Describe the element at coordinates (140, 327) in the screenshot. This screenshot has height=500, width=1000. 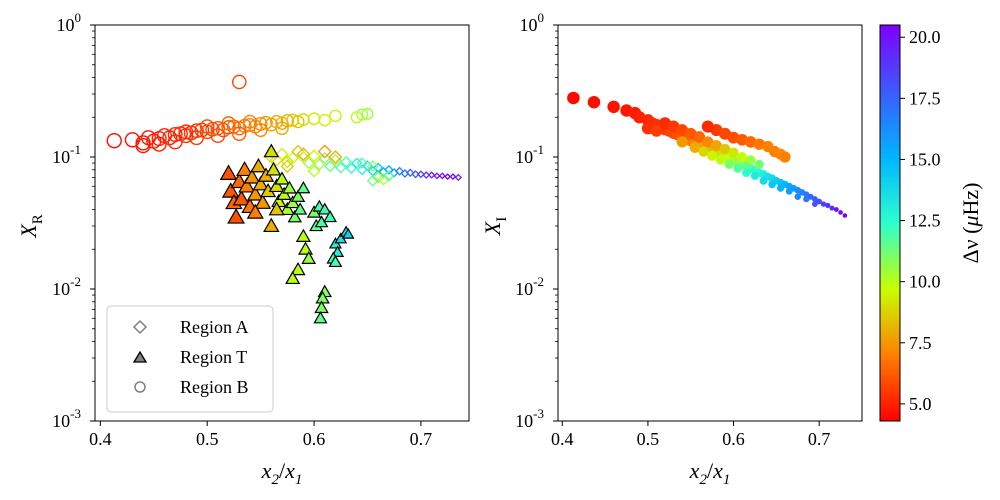
I see `legend-diamond-marker` at that location.